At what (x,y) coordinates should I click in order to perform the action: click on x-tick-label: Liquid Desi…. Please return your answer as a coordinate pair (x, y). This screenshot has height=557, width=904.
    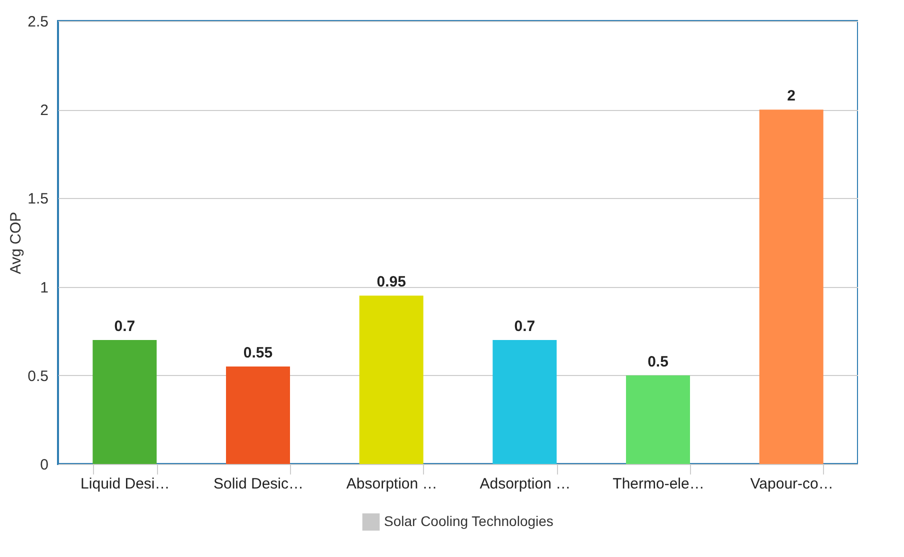
    Looking at the image, I should click on (125, 484).